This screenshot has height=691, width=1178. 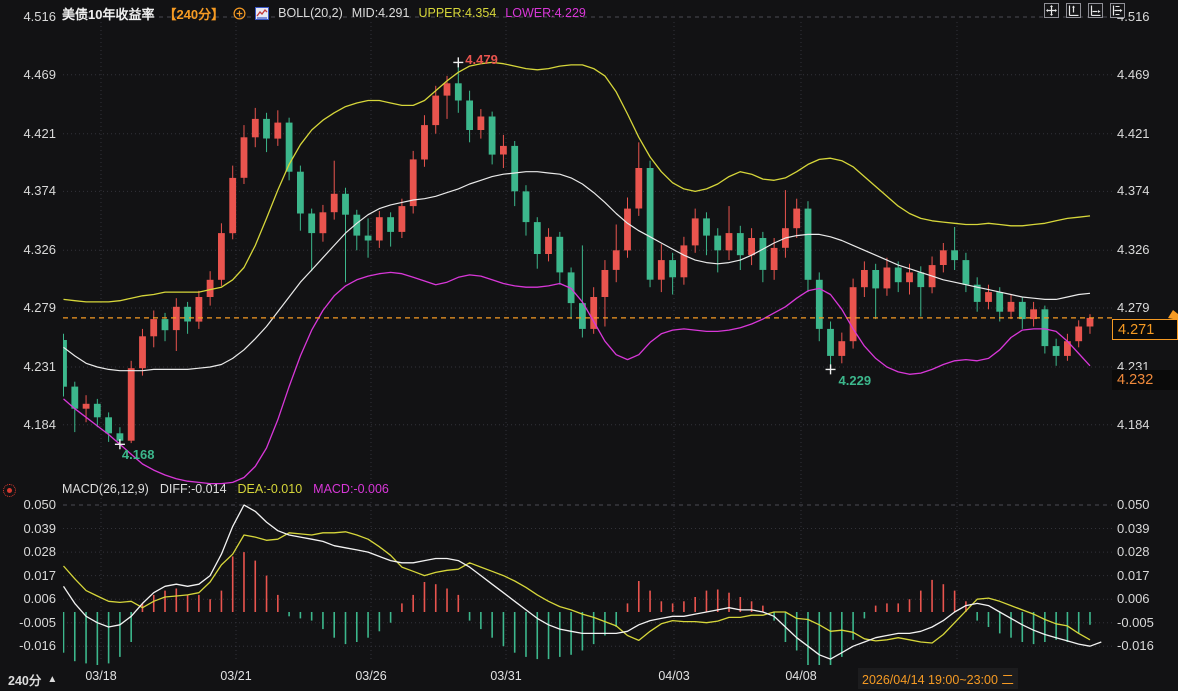 What do you see at coordinates (1084, 10) in the screenshot?
I see `window-controls` at bounding box center [1084, 10].